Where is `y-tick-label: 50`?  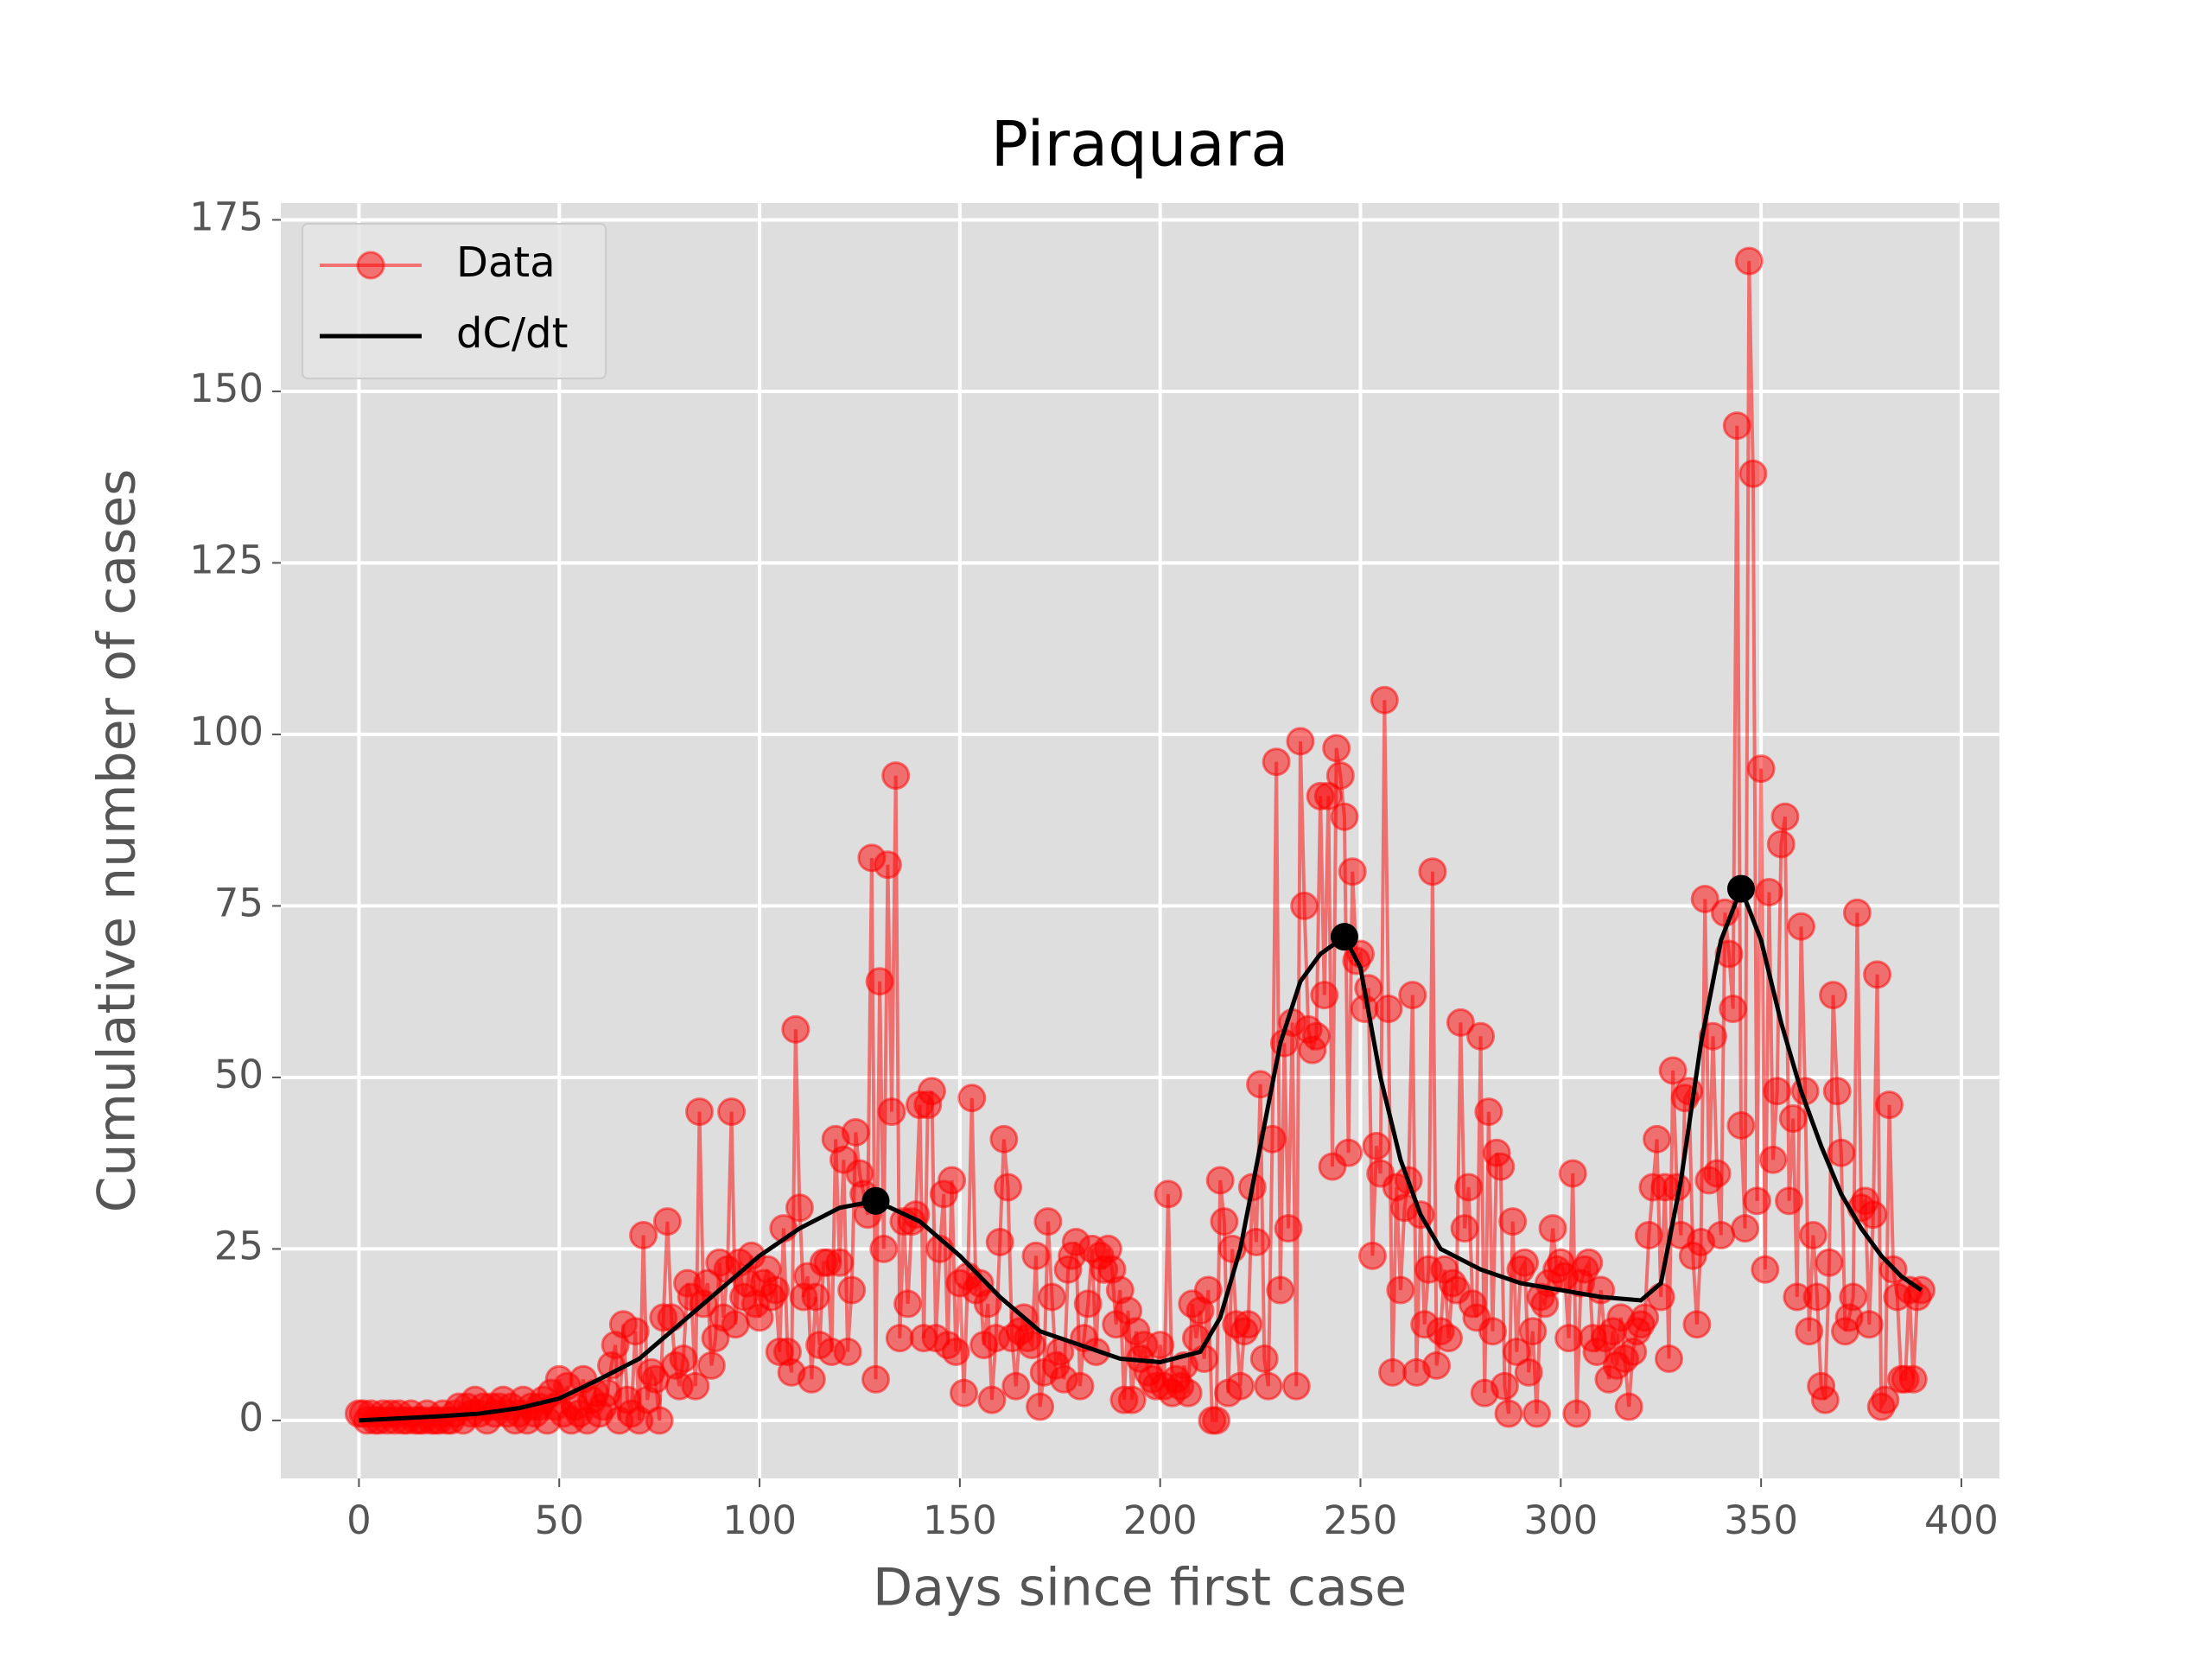
y-tick-label: 50 is located at coordinates (239, 1074).